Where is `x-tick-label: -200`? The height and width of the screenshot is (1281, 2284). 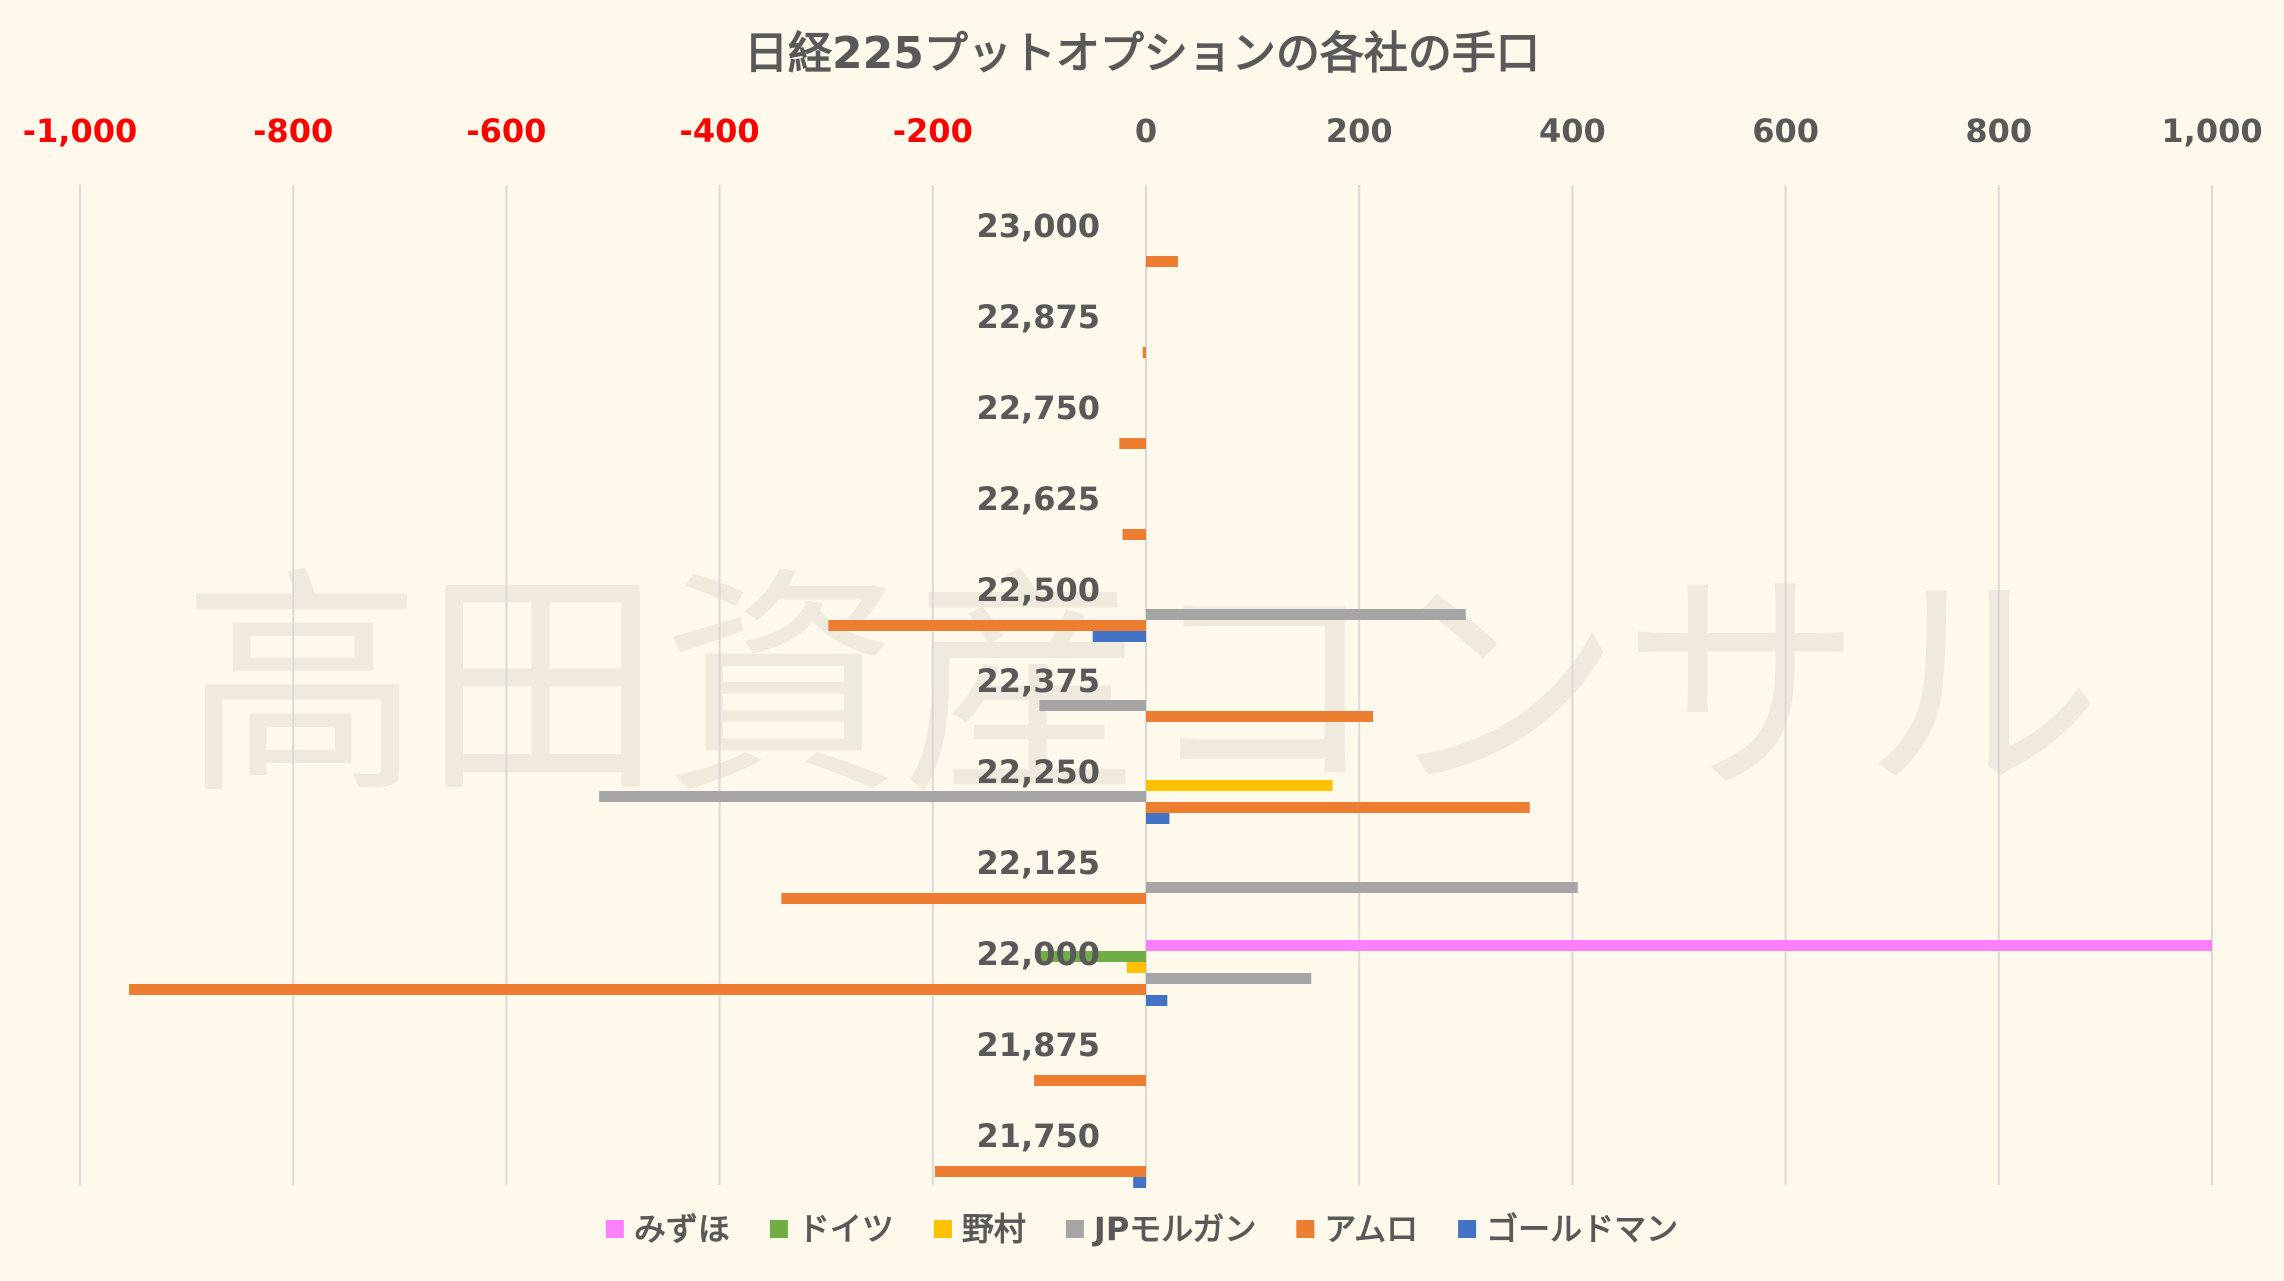 x-tick-label: -200 is located at coordinates (933, 131).